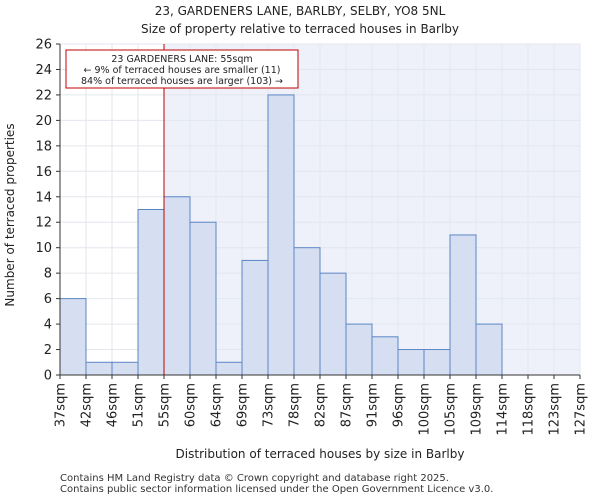 The width and height of the screenshot is (600, 500). Describe the element at coordinates (125, 368) in the screenshot. I see `bar-46sqm` at that location.